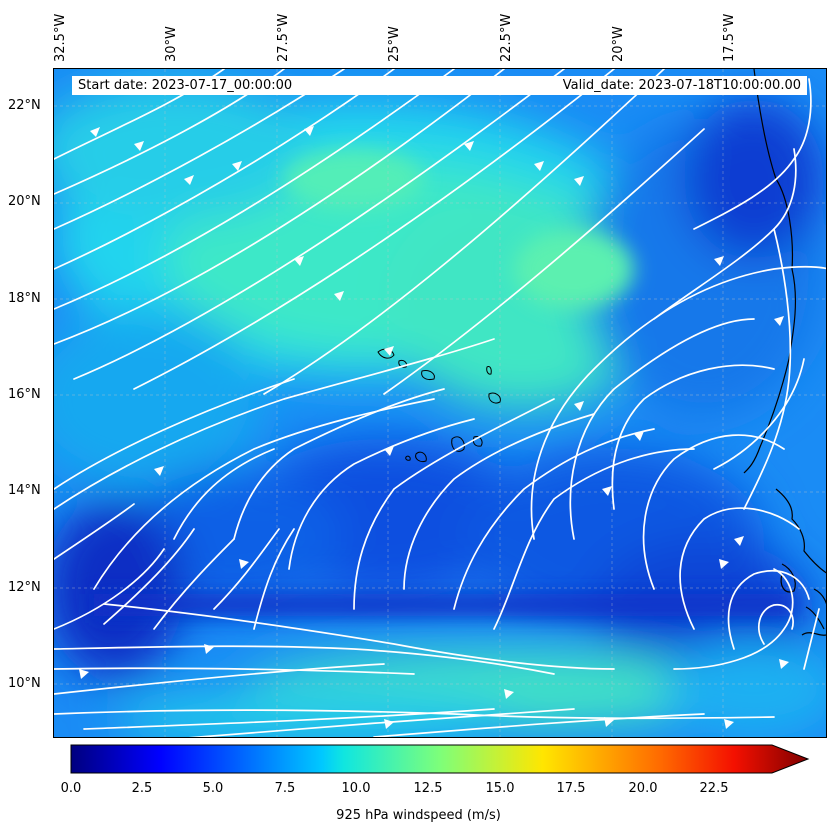 The height and width of the screenshot is (836, 837). What do you see at coordinates (356, 788) in the screenshot?
I see `colorbar-tick: 10.0` at bounding box center [356, 788].